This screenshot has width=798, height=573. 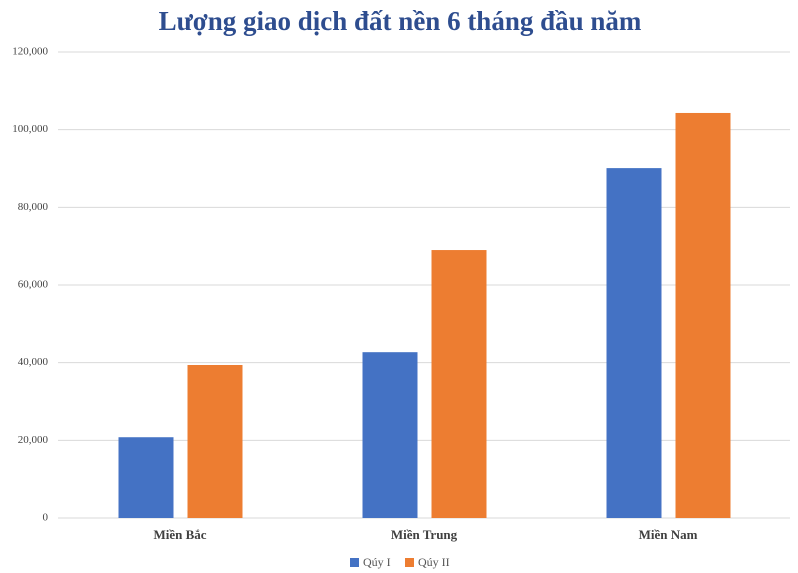 I want to click on chart-title: Lượng giao dịch đất nền 6 tháng đầu năm, so click(x=400, y=21).